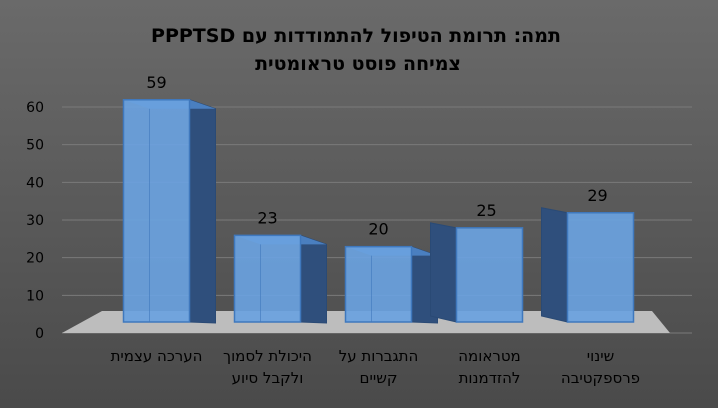 The width and height of the screenshot is (718, 408). What do you see at coordinates (600, 378) in the screenshot?
I see `category-label: פרספקטיבה` at bounding box center [600, 378].